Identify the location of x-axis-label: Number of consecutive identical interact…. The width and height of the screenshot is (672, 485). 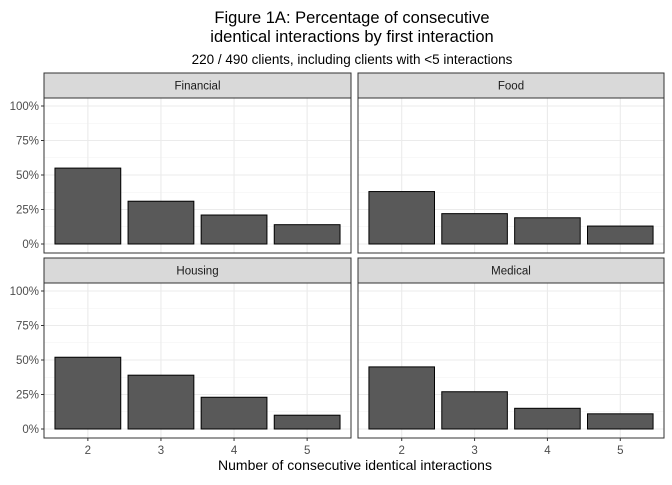
(355, 465).